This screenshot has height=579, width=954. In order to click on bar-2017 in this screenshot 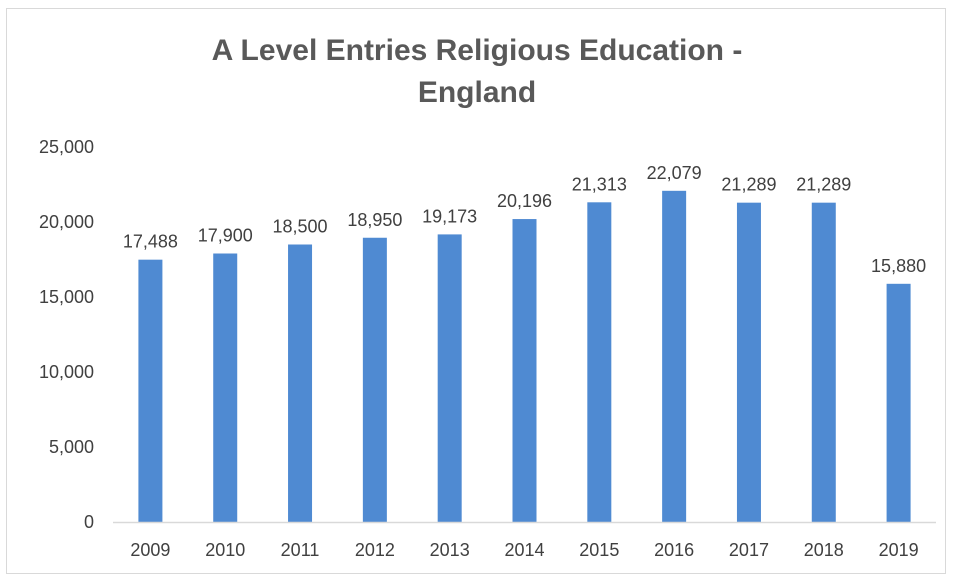, I will do `click(748, 362)`.